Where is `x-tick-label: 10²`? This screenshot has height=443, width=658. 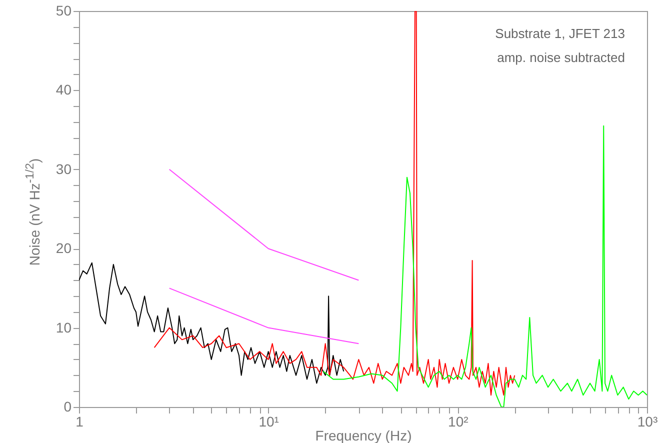 x-tick-label: 10² is located at coordinates (458, 422).